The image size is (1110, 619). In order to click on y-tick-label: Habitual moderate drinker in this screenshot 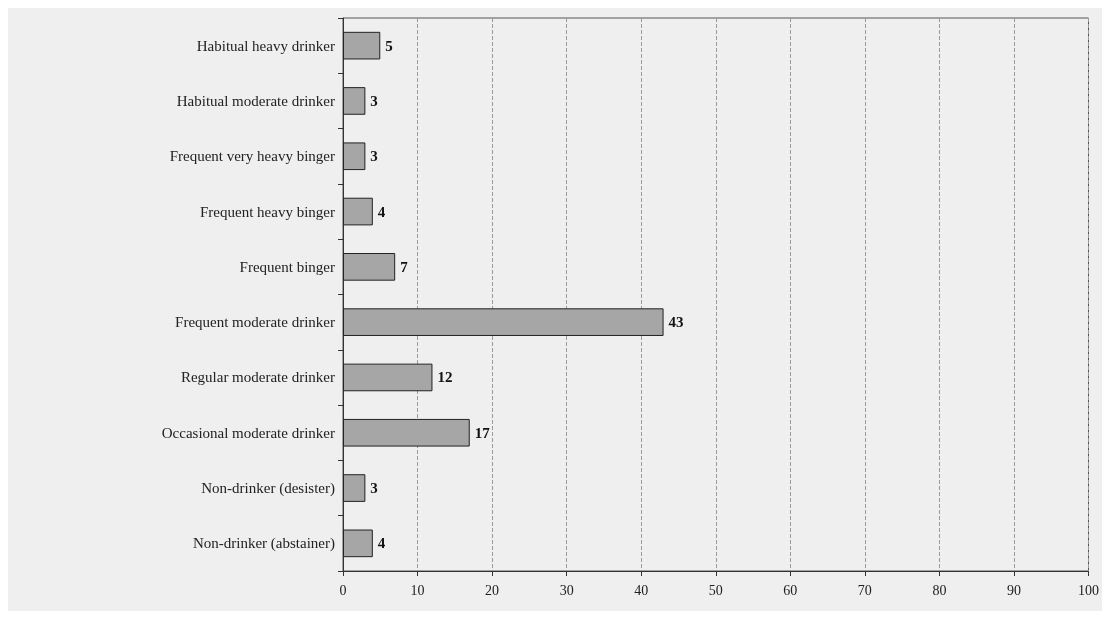, I will do `click(255, 100)`.